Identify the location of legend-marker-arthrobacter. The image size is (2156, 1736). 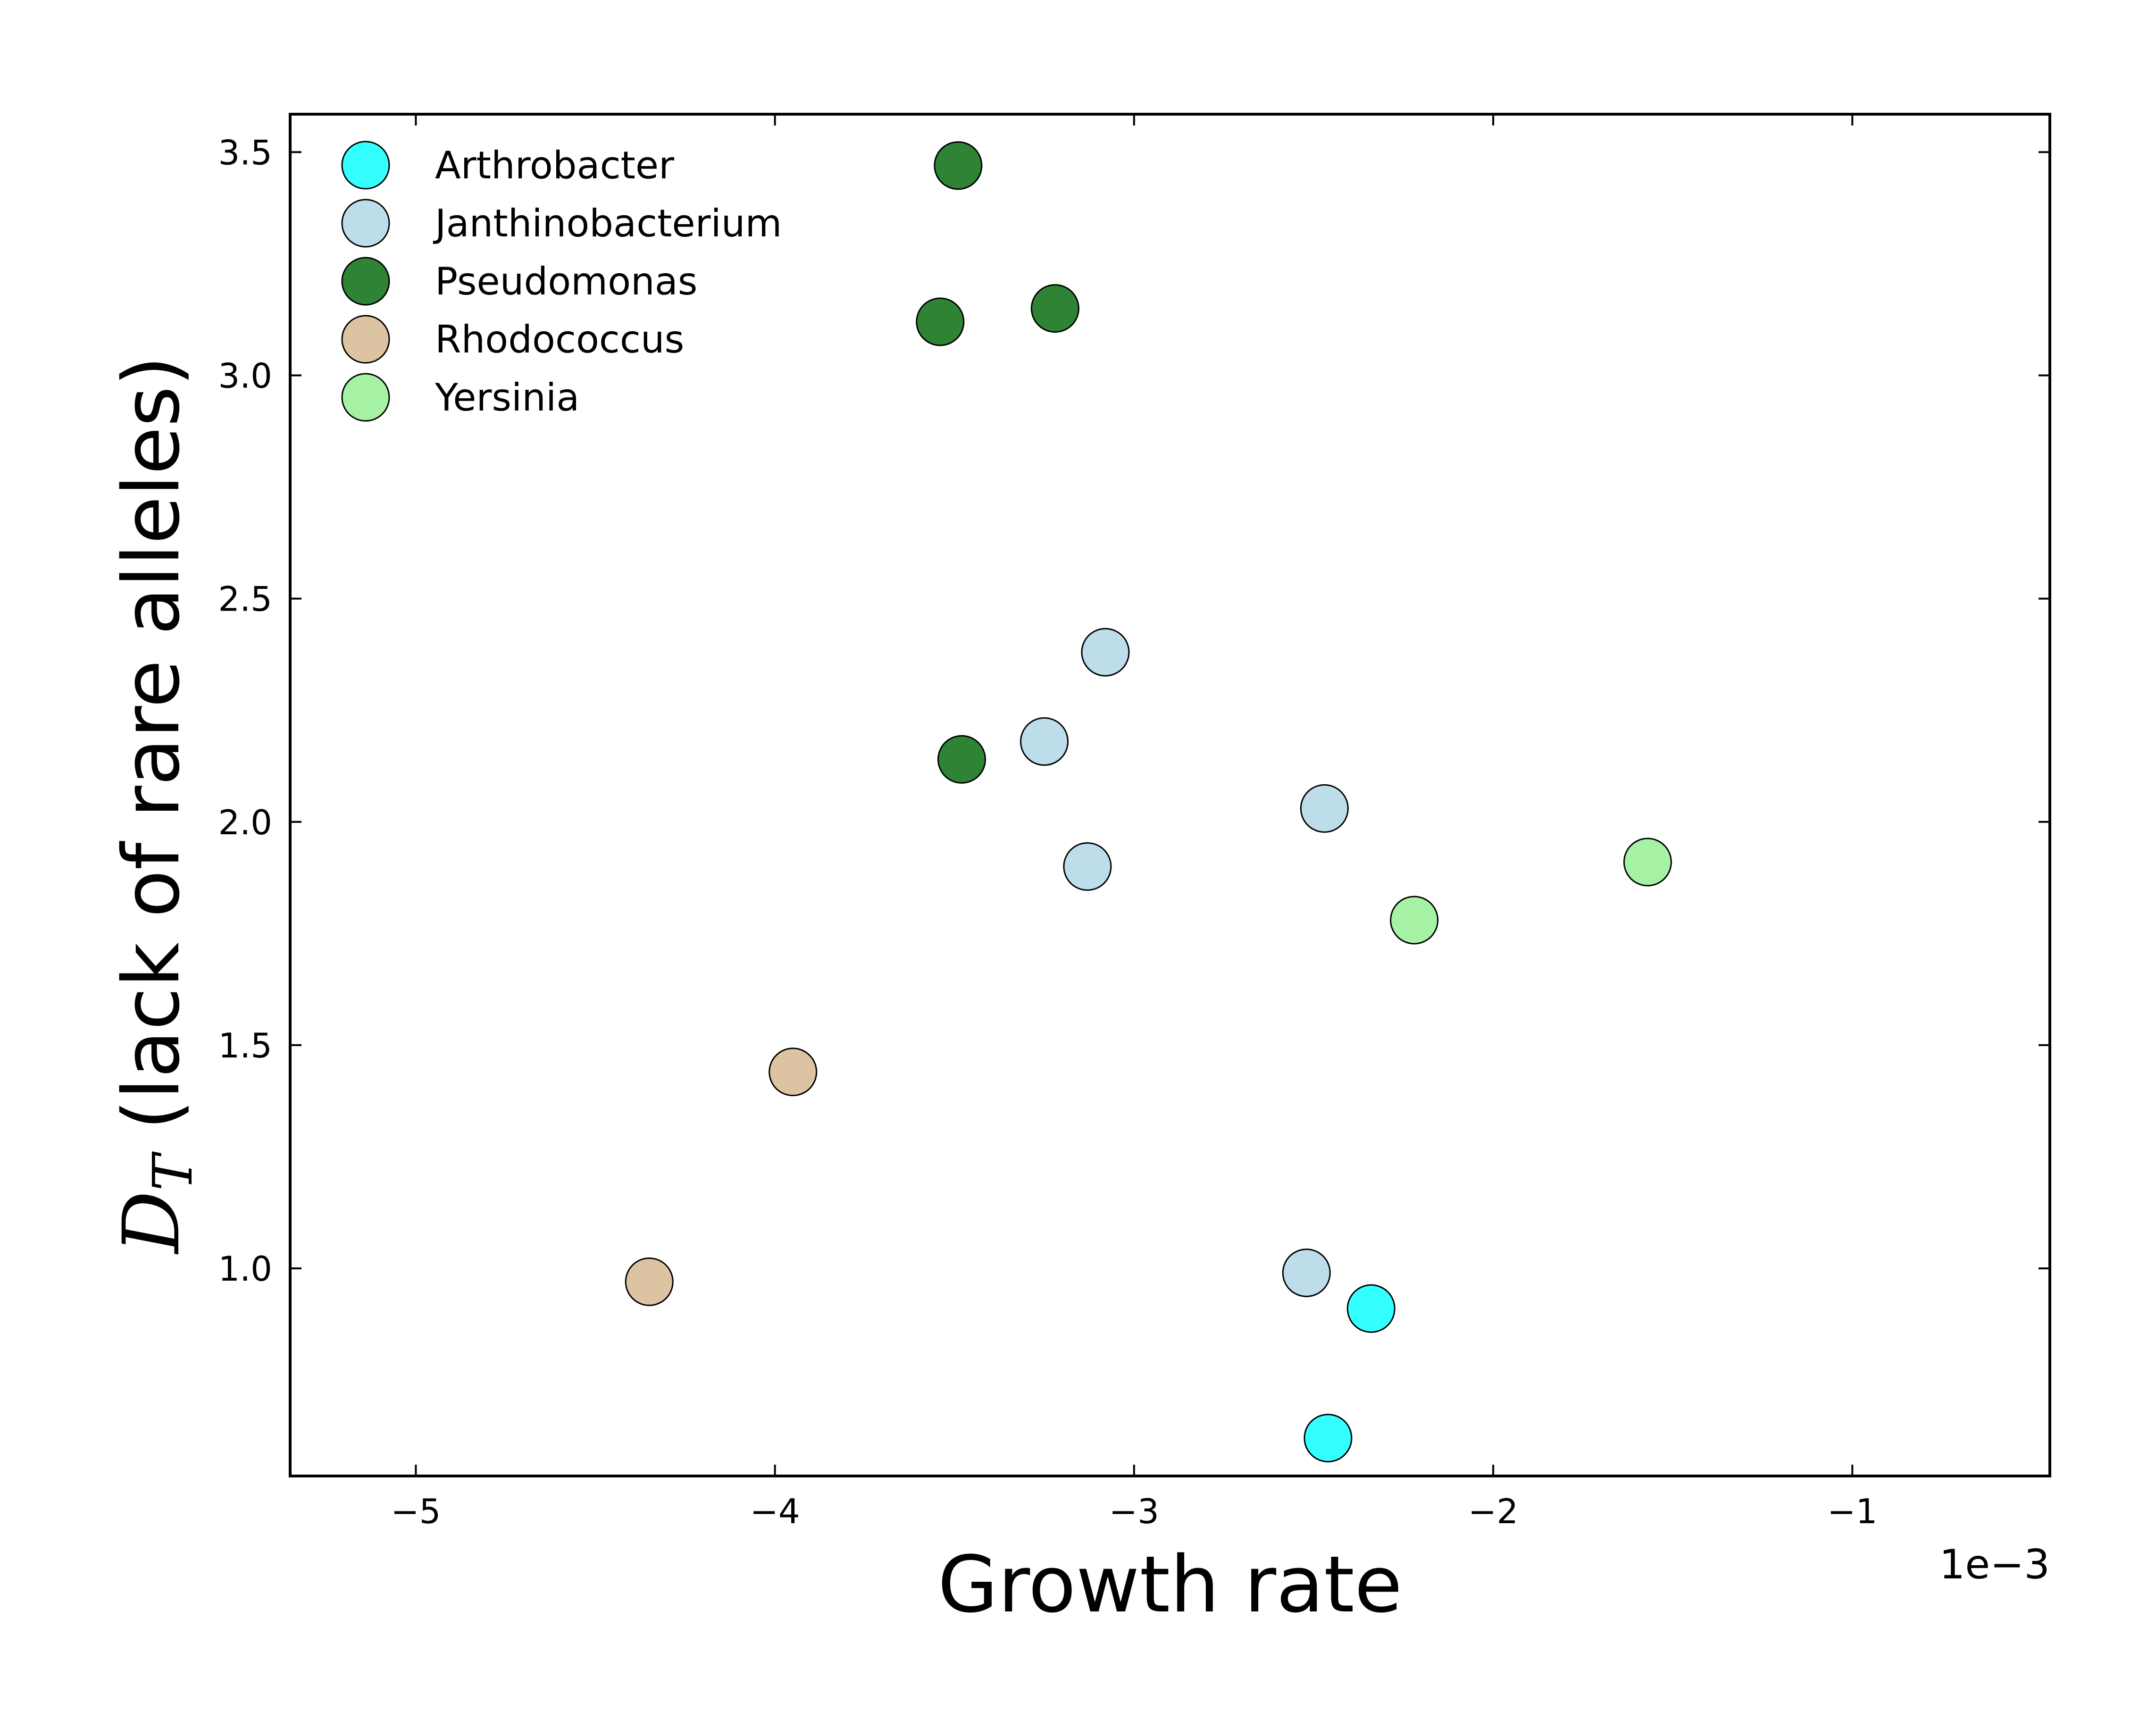
(365, 165).